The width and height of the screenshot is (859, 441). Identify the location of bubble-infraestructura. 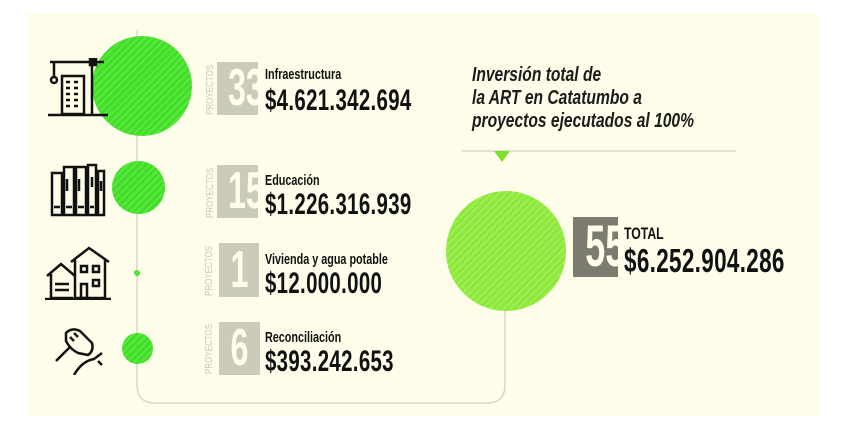
(142, 86).